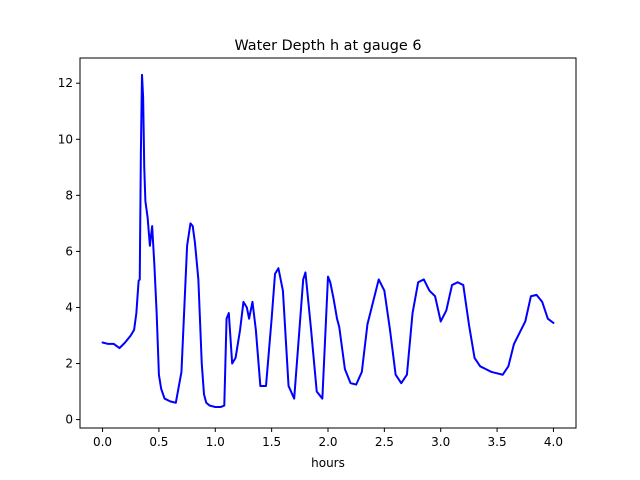 The image size is (640, 480). Describe the element at coordinates (65, 83) in the screenshot. I see `y-tick-label: 12` at that location.